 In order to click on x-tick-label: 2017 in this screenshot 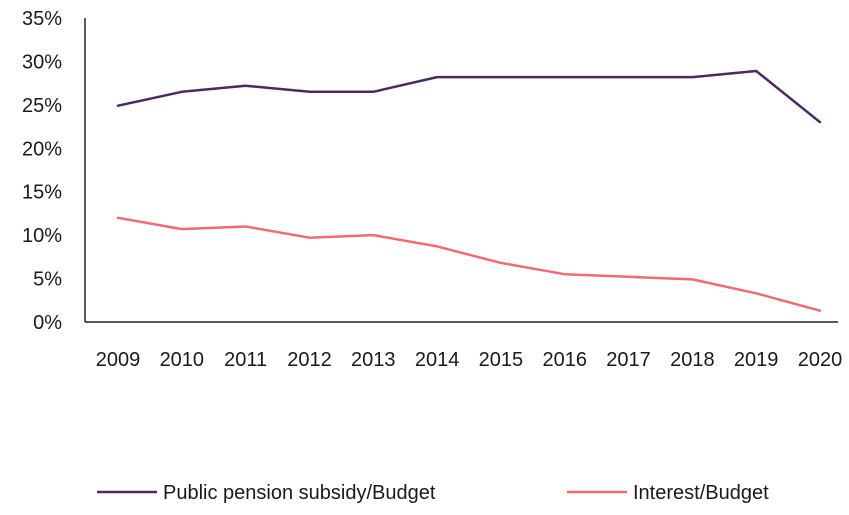, I will do `click(628, 360)`.